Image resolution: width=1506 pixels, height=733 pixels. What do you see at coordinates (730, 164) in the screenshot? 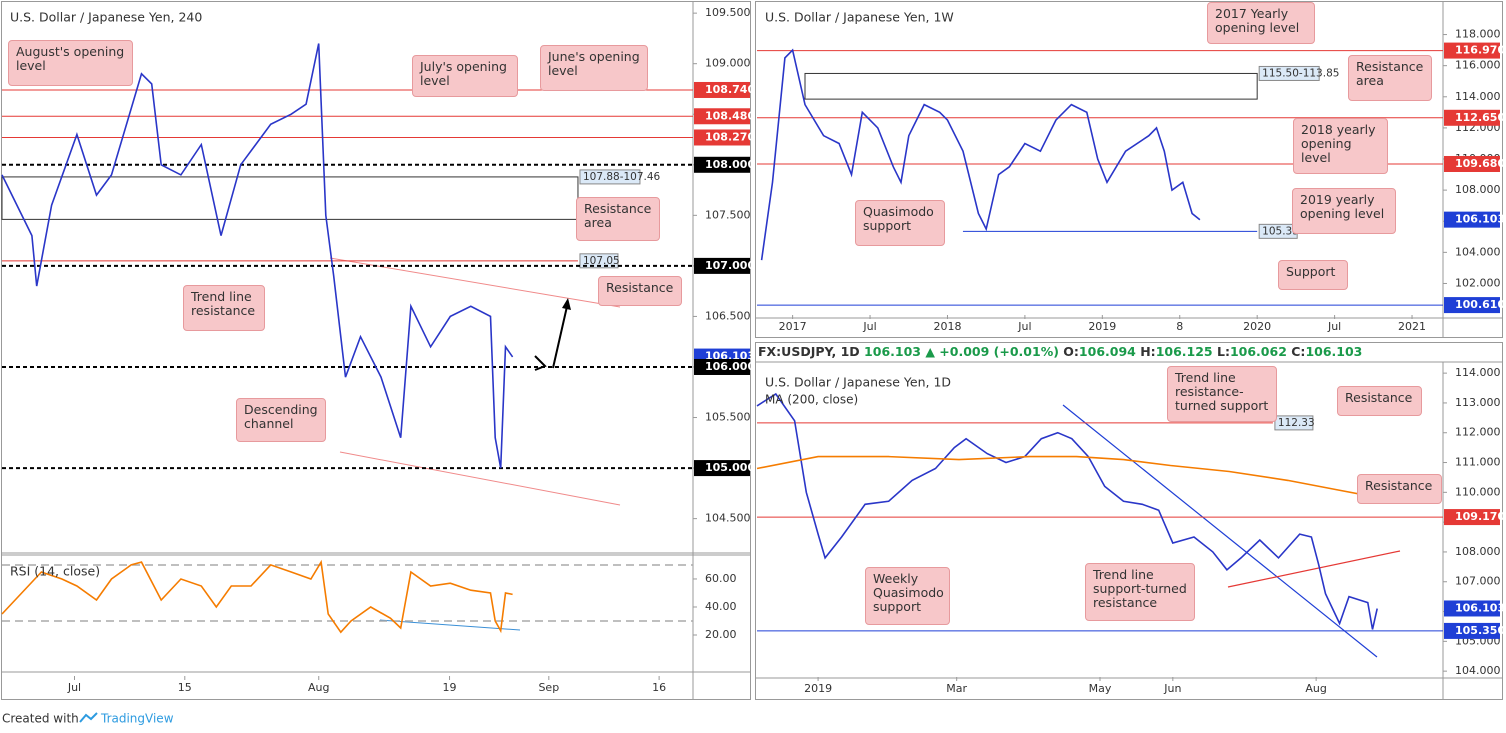
I see `price-box-label: 108.000` at bounding box center [730, 164].